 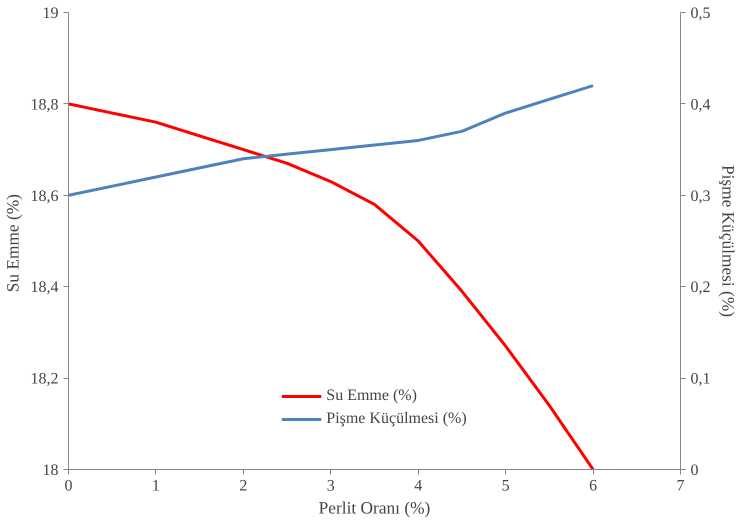 I want to click on x-tick-label: 4, so click(x=418, y=486).